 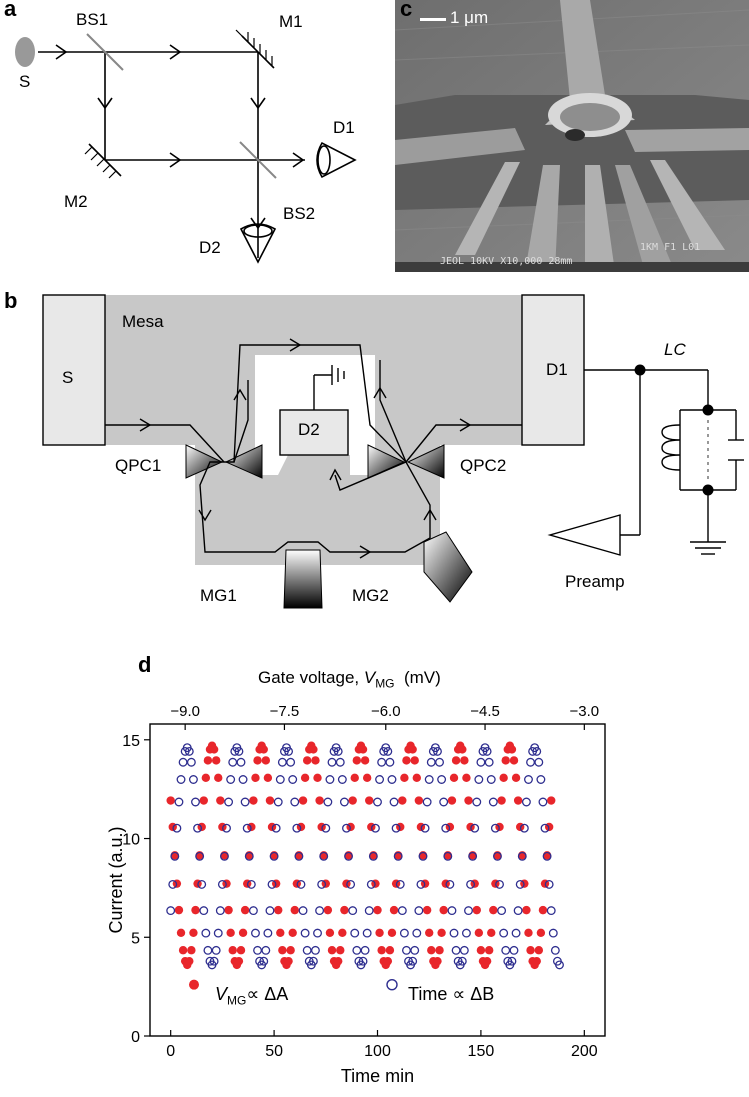 What do you see at coordinates (185, 711) in the screenshot?
I see `top-tick-label: −9.0` at bounding box center [185, 711].